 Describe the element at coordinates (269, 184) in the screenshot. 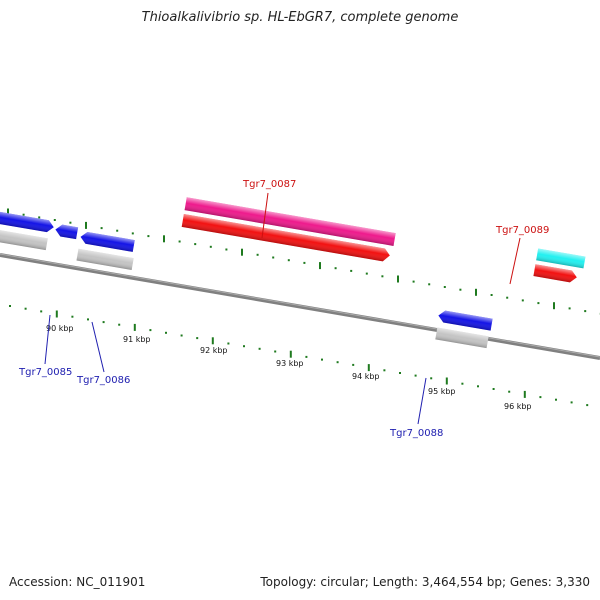

I see `gene-label-tgr7-0087: Tgr7_0087` at that location.